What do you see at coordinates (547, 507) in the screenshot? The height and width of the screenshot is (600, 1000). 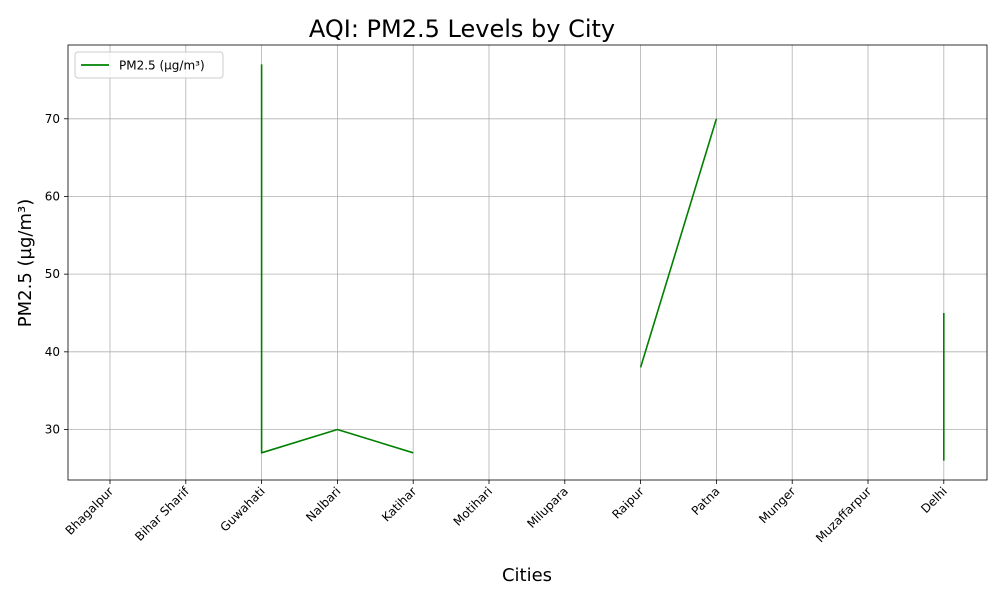 I see `x-tick-label: Milupara` at bounding box center [547, 507].